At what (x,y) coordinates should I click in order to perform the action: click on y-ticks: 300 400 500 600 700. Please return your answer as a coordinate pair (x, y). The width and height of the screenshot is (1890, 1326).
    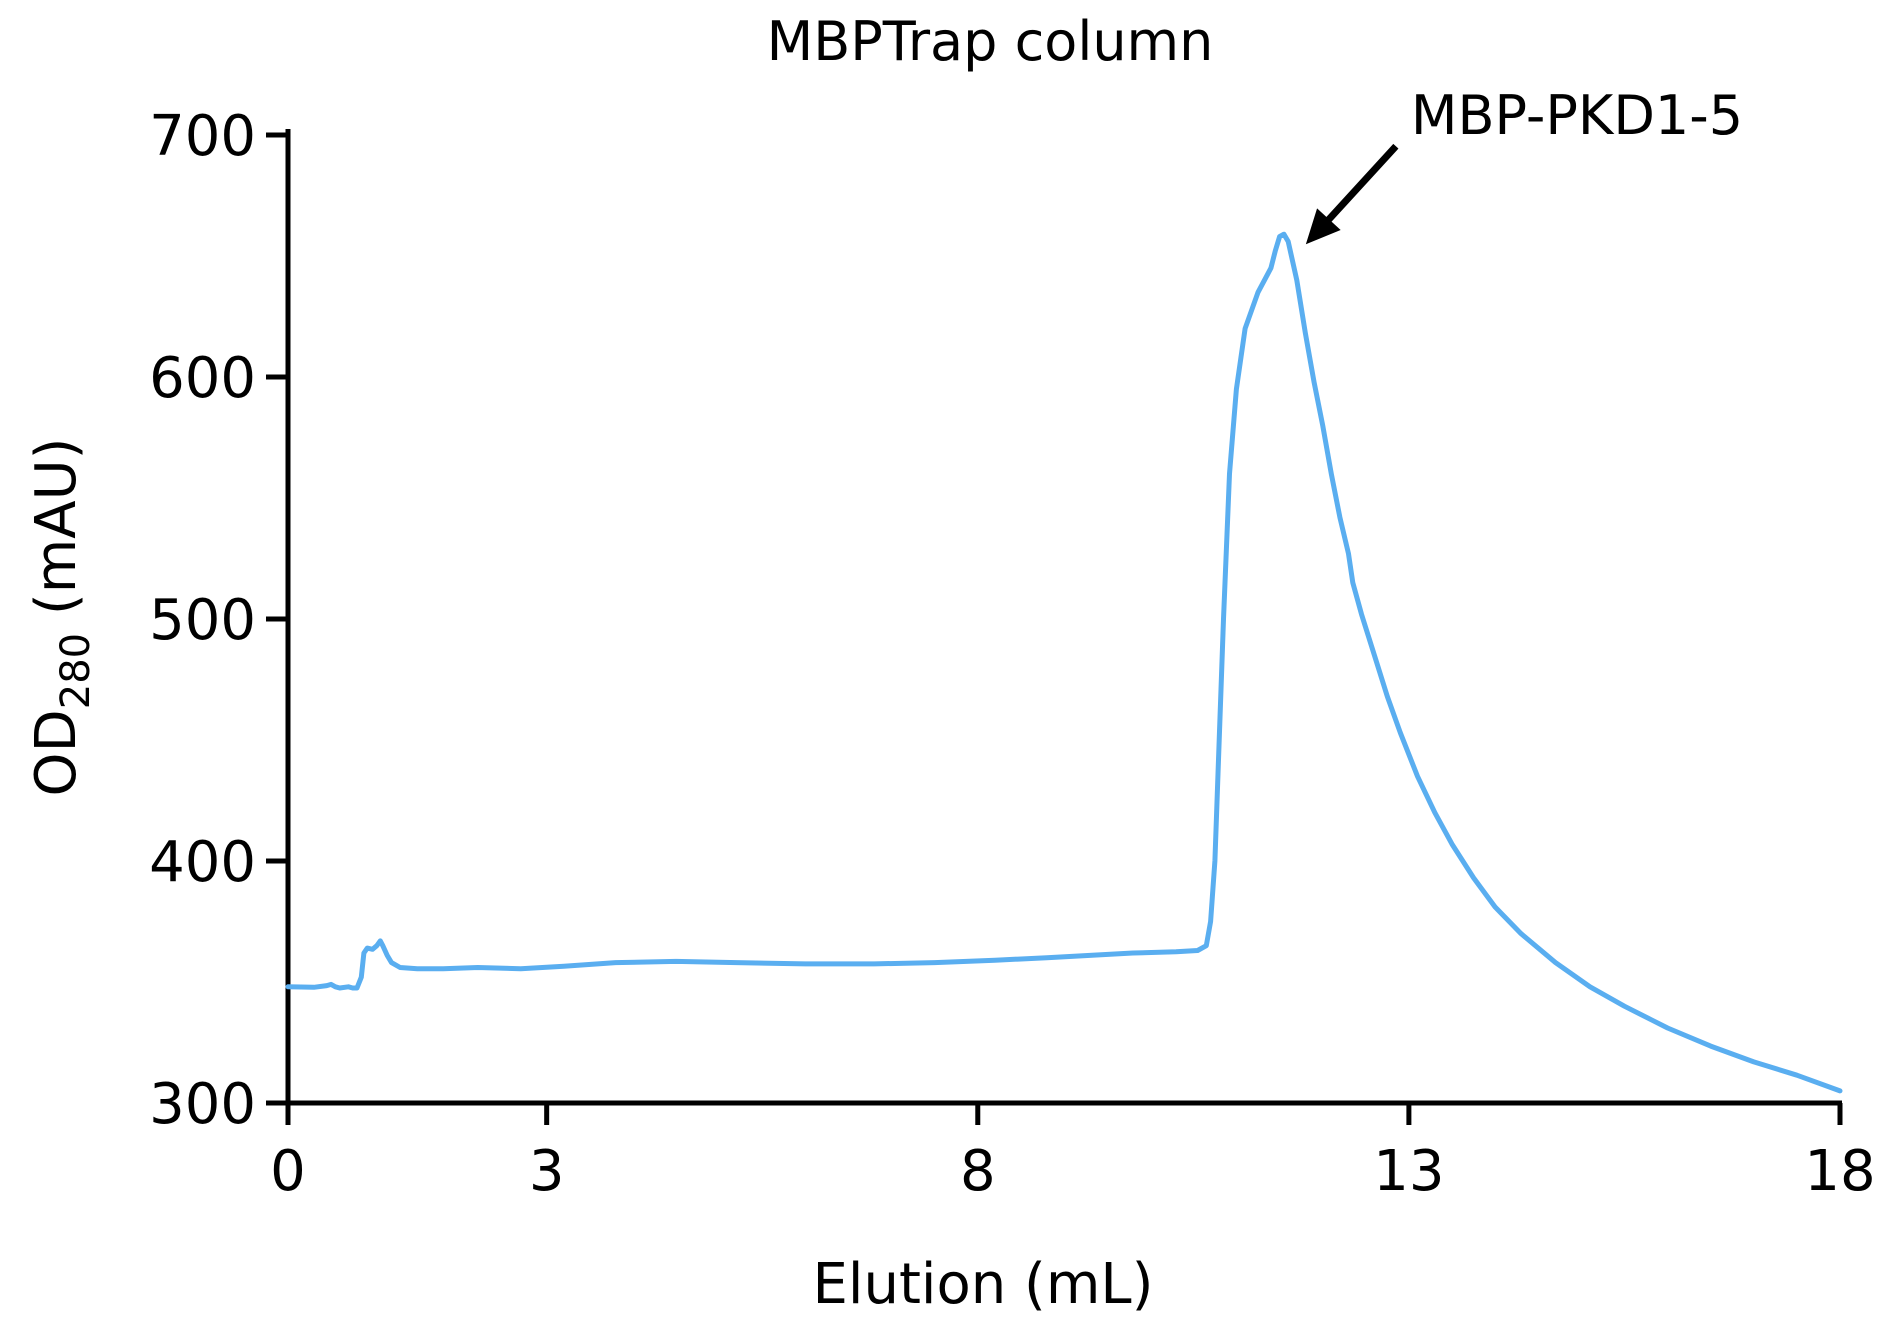
    Looking at the image, I should click on (218, 620).